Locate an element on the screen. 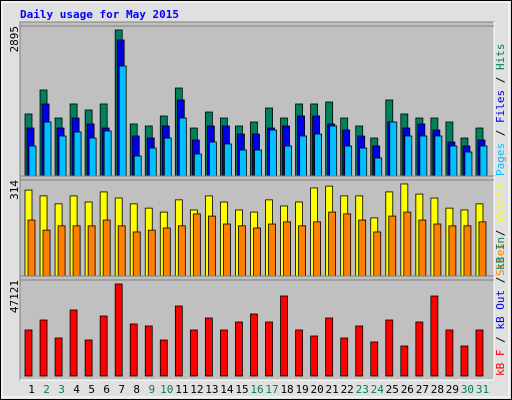  legend-item: kB In is located at coordinates (500, 253).